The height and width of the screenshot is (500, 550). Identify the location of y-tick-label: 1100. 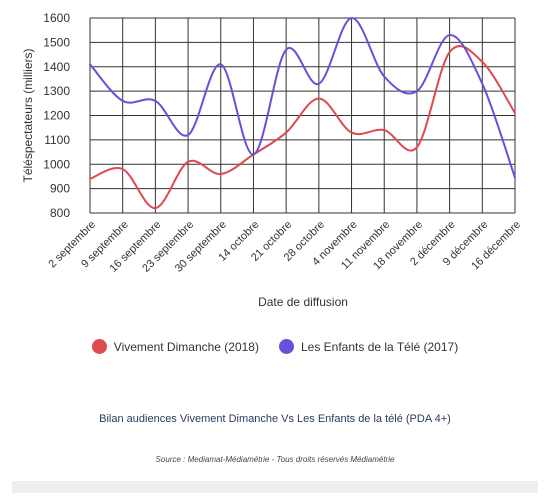
(57, 140).